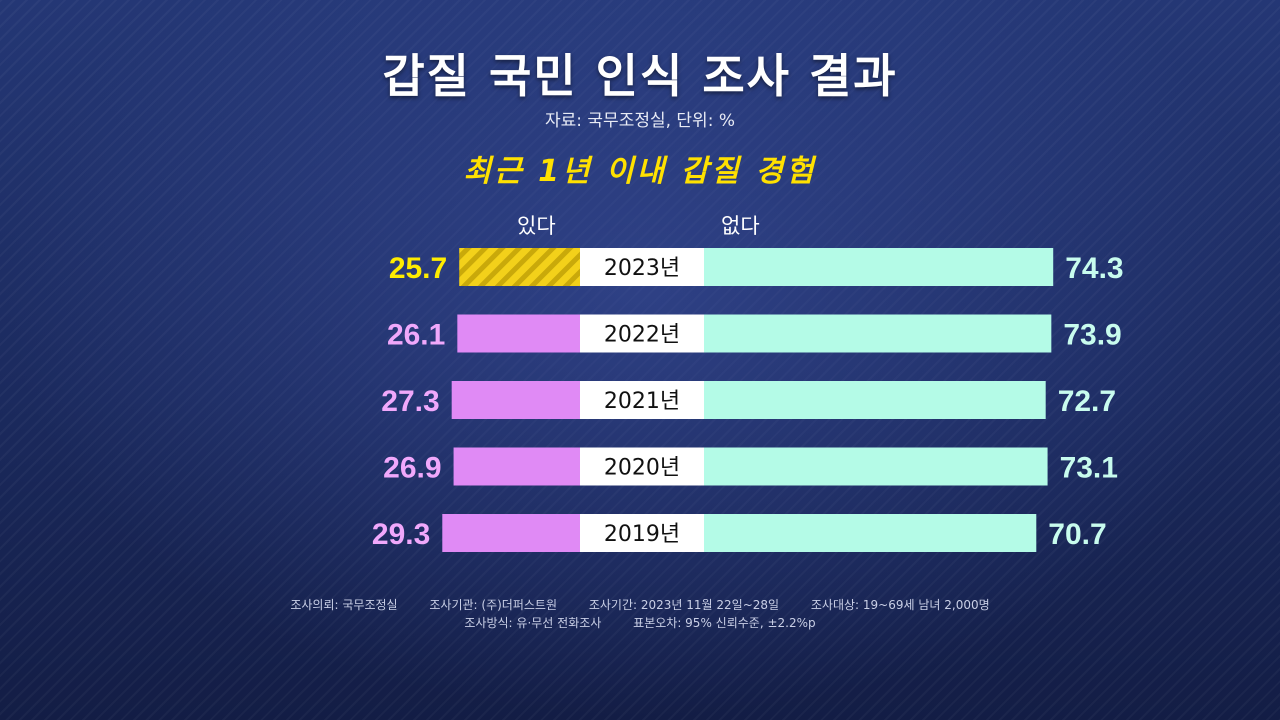 This screenshot has width=1280, height=720. I want to click on footnote-item: 조사의뢰: 국무조정실, so click(344, 605).